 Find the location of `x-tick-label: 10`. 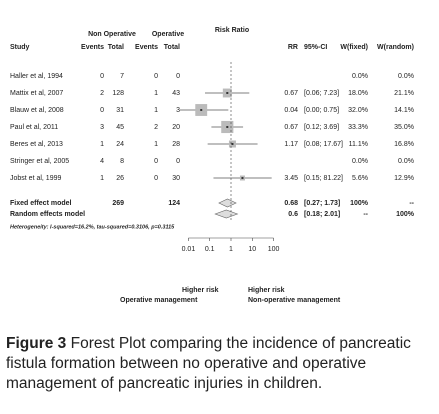

x-tick-label: 10 is located at coordinates (252, 249).